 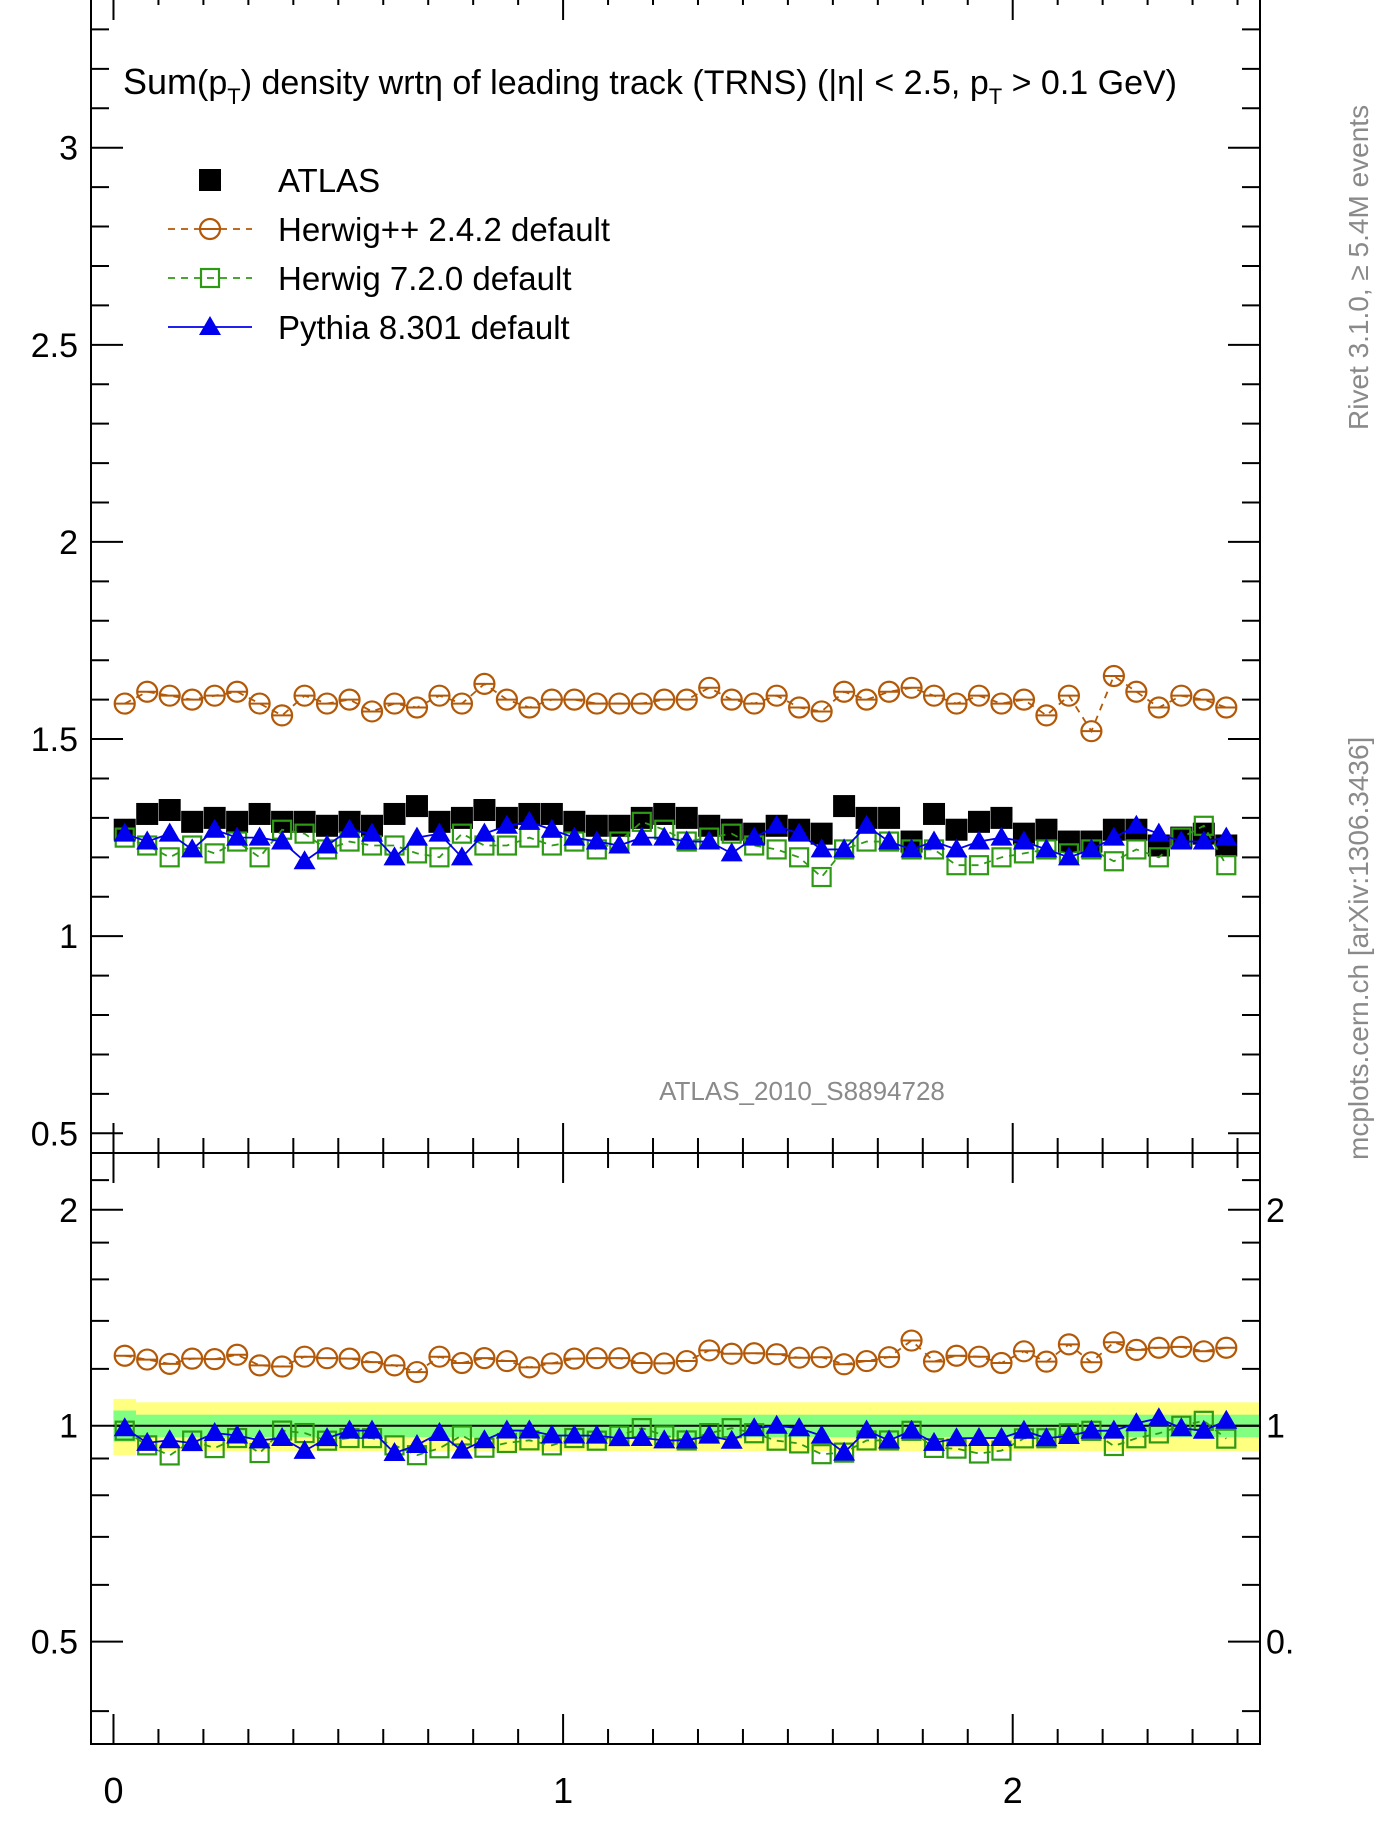 What do you see at coordinates (802, 1091) in the screenshot?
I see `analysis-watermark: ATLAS_2010_S8894728` at bounding box center [802, 1091].